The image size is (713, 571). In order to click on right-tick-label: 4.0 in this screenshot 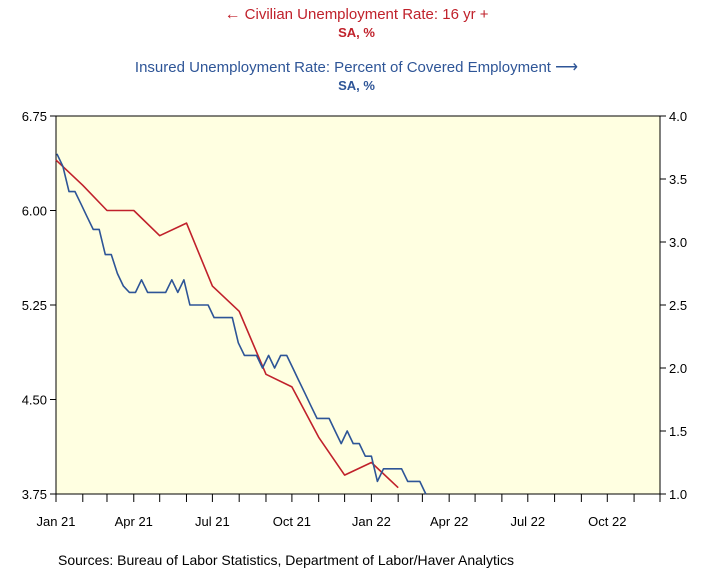, I will do `click(678, 116)`.